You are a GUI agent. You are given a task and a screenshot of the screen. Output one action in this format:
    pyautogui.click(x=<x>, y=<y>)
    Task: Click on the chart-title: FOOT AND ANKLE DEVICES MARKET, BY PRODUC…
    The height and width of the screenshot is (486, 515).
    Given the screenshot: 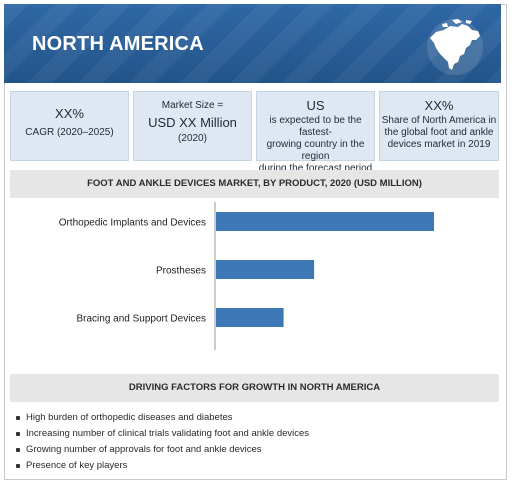 What is the action you would take?
    pyautogui.click(x=254, y=183)
    